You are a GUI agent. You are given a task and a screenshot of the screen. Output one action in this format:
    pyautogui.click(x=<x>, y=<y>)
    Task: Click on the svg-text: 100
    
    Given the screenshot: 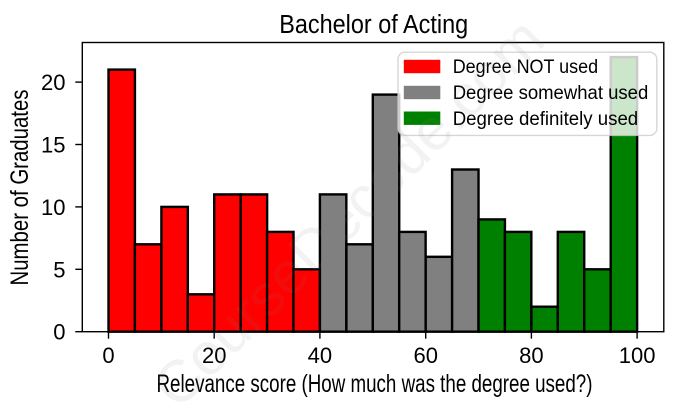 What is the action you would take?
    pyautogui.click(x=637, y=355)
    